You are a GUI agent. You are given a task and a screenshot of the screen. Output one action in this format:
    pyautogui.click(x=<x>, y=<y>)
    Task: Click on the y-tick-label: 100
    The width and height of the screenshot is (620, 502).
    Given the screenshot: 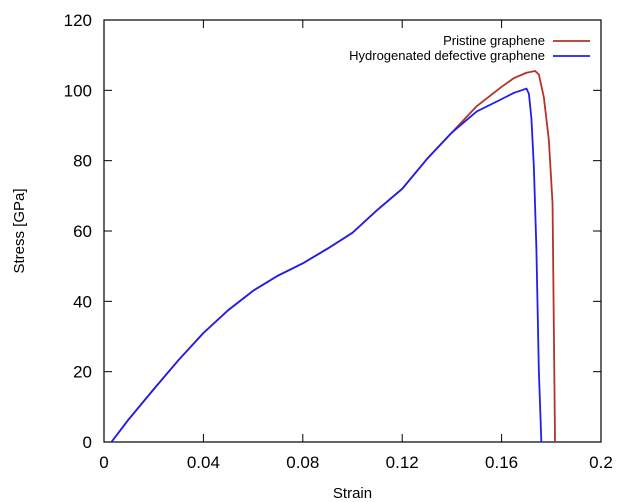 What is the action you would take?
    pyautogui.click(x=78, y=90)
    